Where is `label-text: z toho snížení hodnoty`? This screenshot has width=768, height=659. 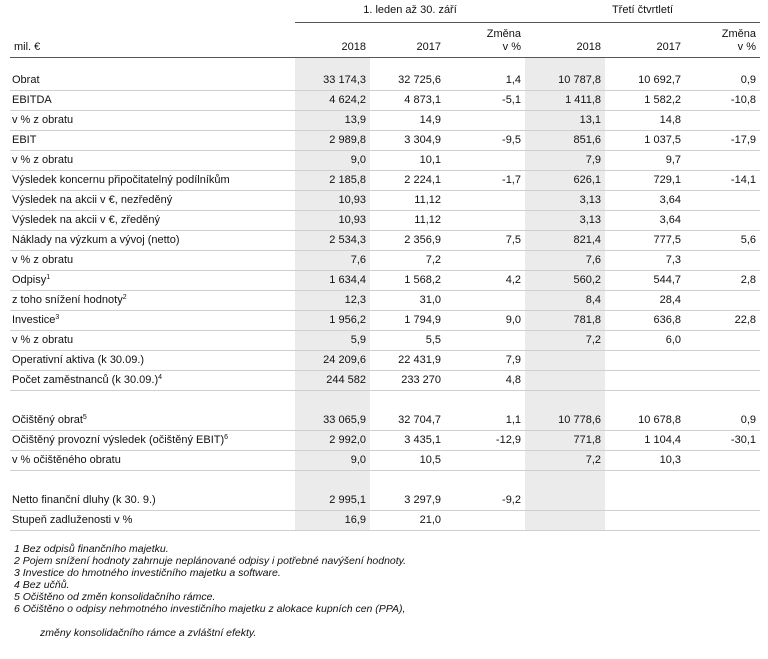 label-text: z toho snížení hodnoty is located at coordinates (67, 300).